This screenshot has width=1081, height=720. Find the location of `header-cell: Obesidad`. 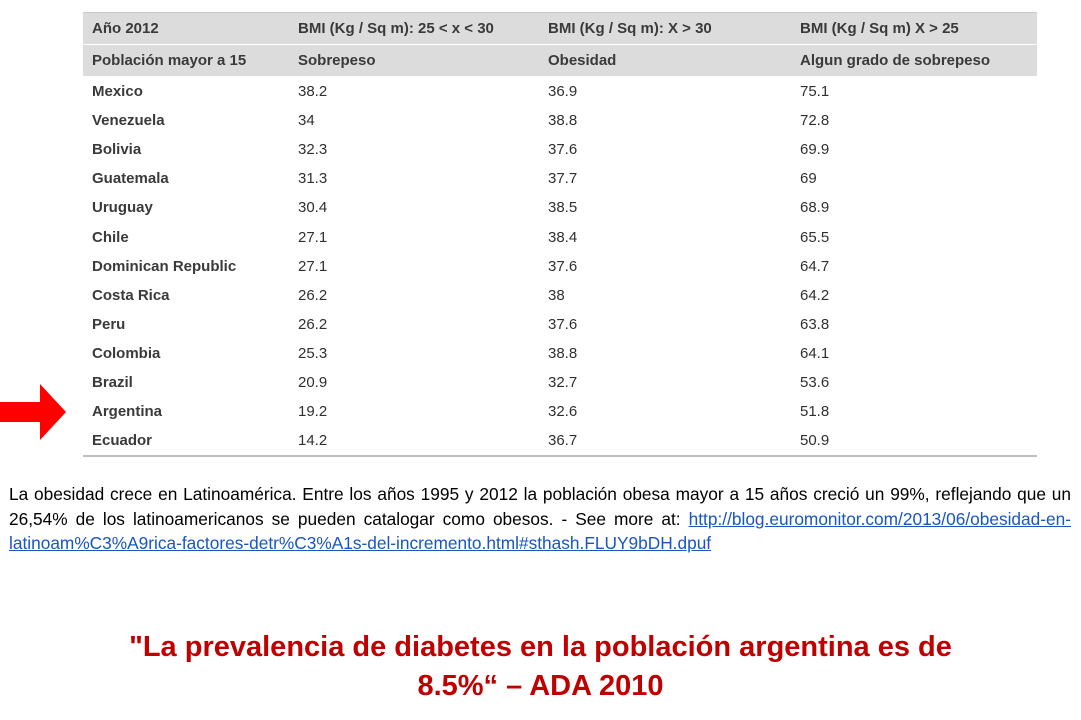

header-cell: Obesidad is located at coordinates (665, 60).